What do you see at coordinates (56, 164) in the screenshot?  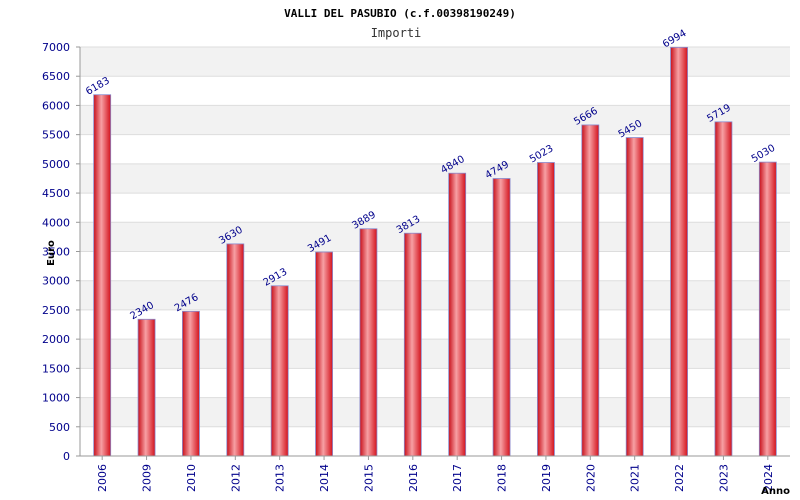 I see `y-tick-label: 5000` at bounding box center [56, 164].